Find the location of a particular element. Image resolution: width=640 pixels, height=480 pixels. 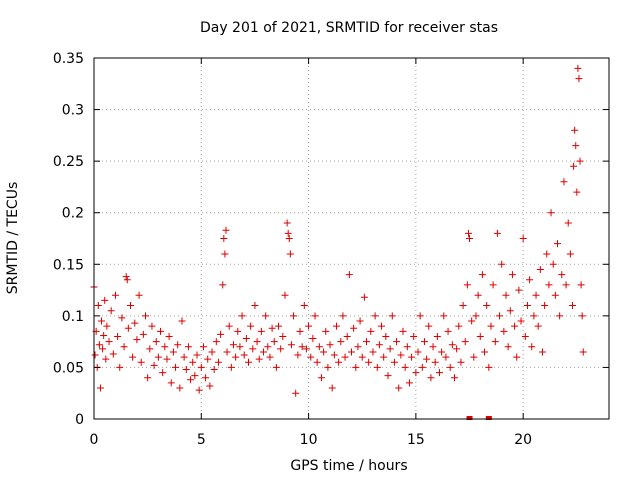

y-axis-title: SRMTID / TECUs is located at coordinates (13, 238).